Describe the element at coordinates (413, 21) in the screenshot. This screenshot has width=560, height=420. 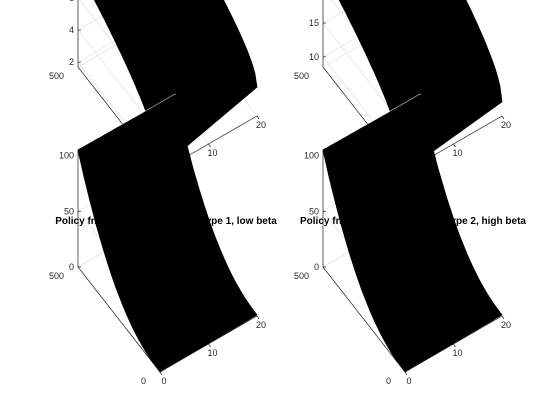
I see `chart-title: Value fn: Type 2, high beta` at that location.